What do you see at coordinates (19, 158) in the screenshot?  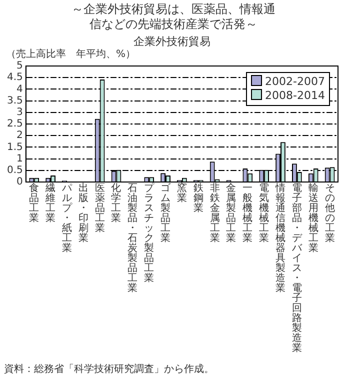 I see `y-tick-label: 1` at bounding box center [19, 158].